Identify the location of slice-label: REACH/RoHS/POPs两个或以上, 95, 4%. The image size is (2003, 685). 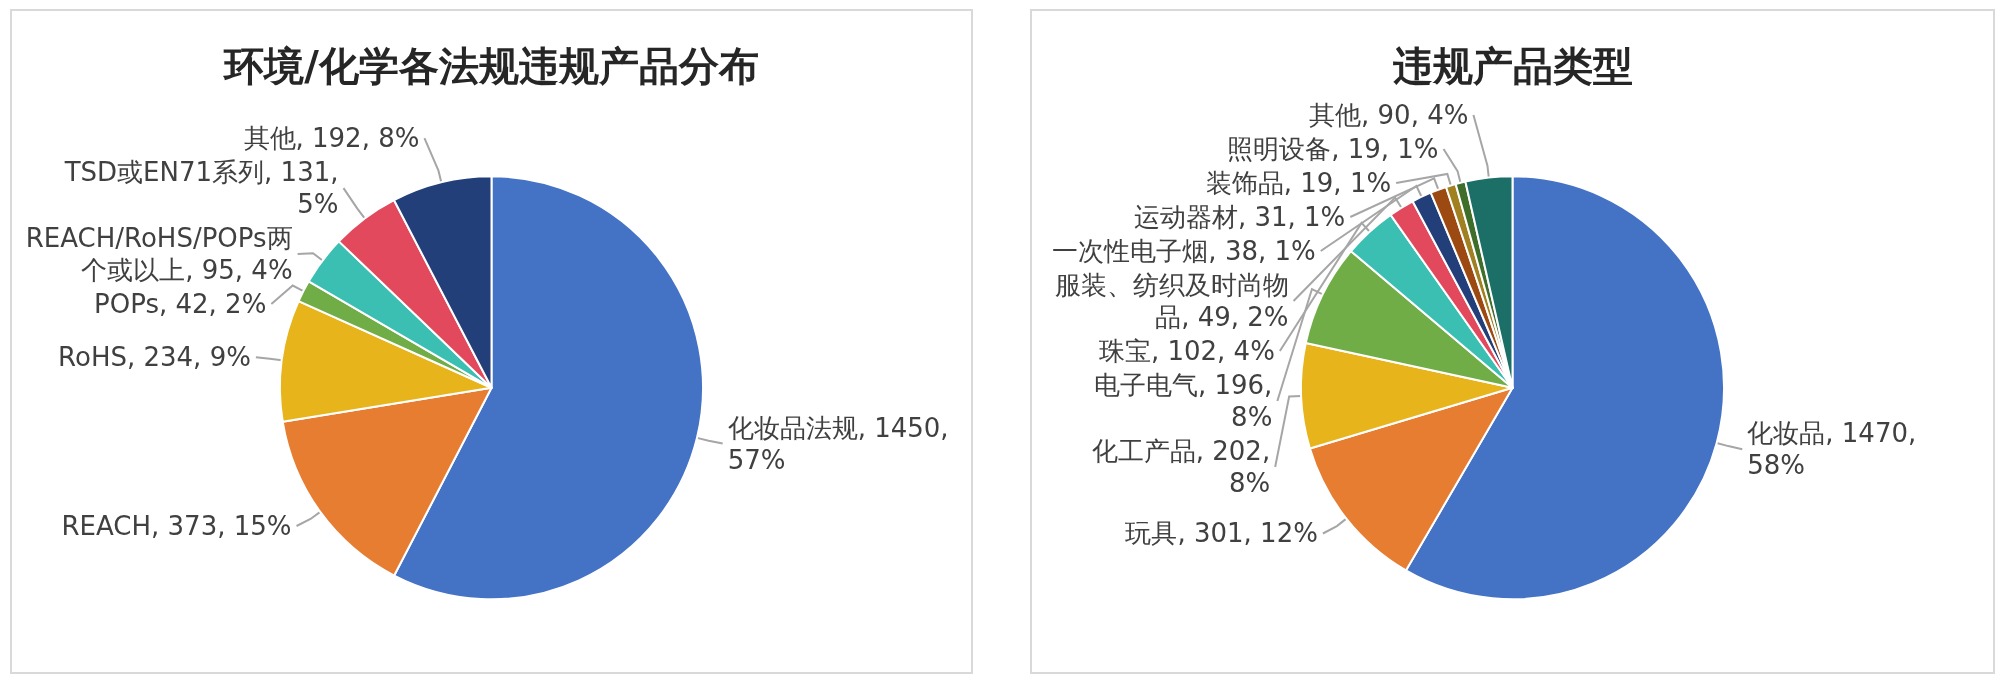
(159, 254).